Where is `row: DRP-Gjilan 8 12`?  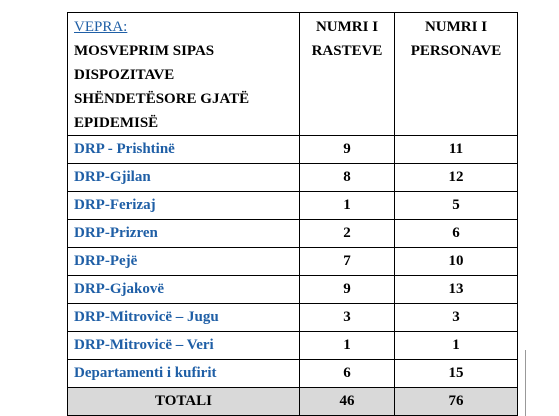
row: DRP-Gjilan 8 12 is located at coordinates (292, 177).